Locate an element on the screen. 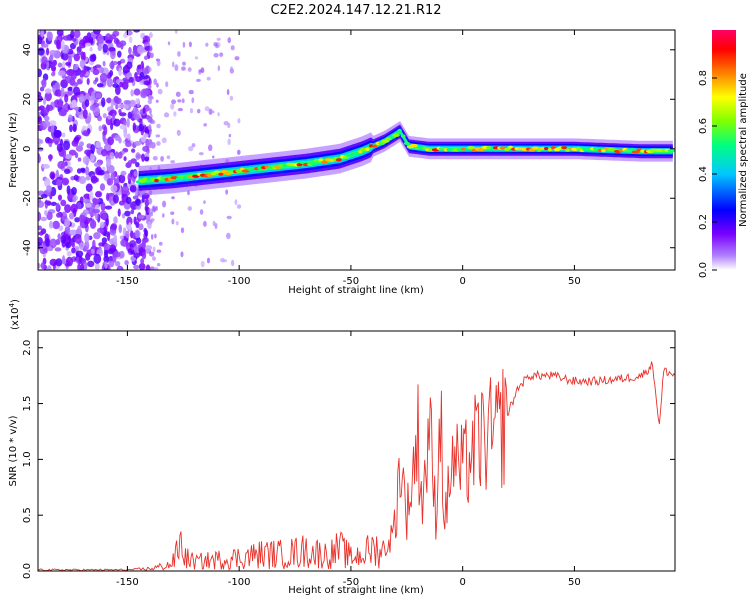 The width and height of the screenshot is (750, 600). y-tick-label: -40 is located at coordinates (27, 248).